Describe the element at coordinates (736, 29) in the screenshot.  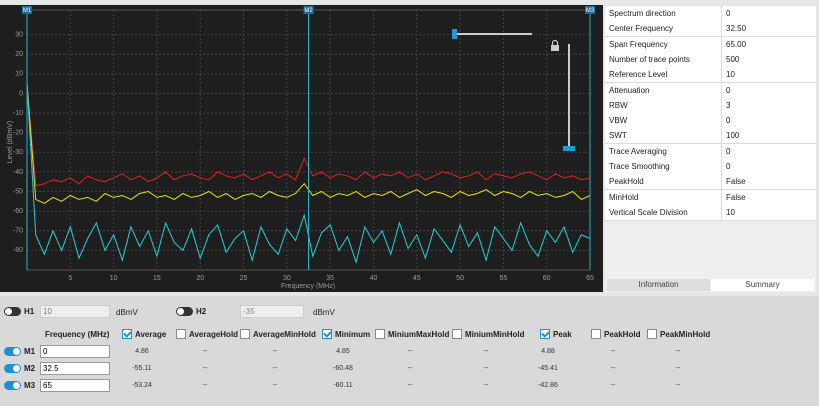
I see `setting-value: 32.50` at that location.